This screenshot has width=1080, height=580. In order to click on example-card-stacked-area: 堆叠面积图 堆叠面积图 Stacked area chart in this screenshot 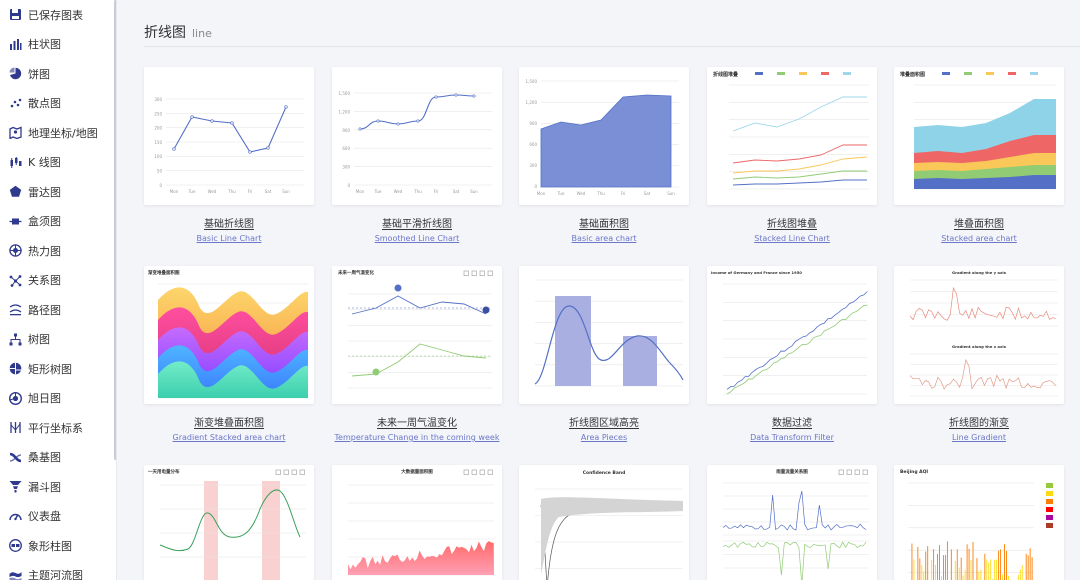, I will do `click(979, 155)`.